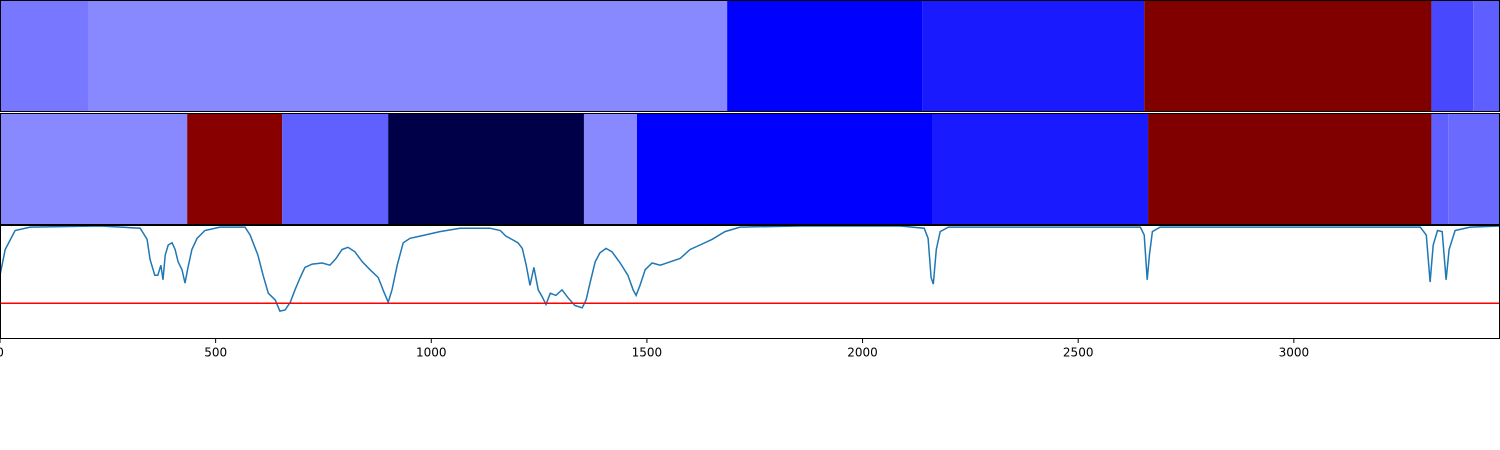  Describe the element at coordinates (215, 353) in the screenshot. I see `x-tick-label: 500` at that location.